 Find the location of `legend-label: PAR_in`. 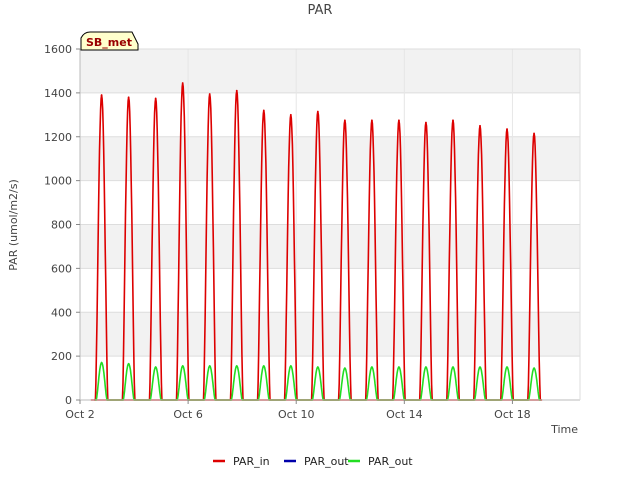

legend-label: PAR_in is located at coordinates (251, 461).